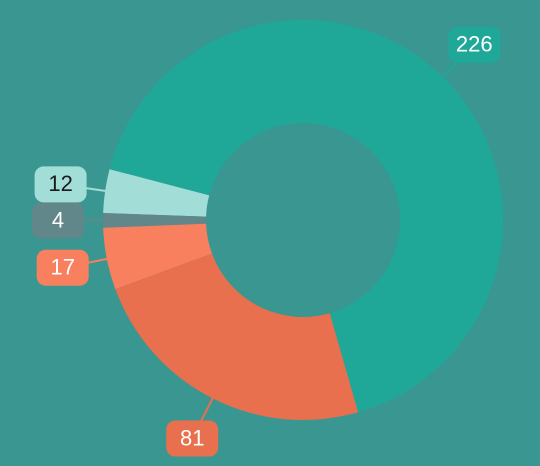 The width and height of the screenshot is (540, 466). I want to click on data-label: 4, so click(70, 220).